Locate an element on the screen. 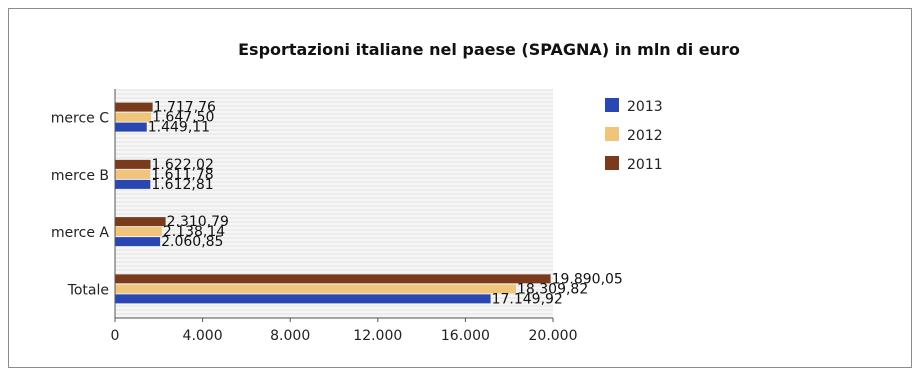 The width and height of the screenshot is (920, 368). bar-2011-merce-a is located at coordinates (140, 222).